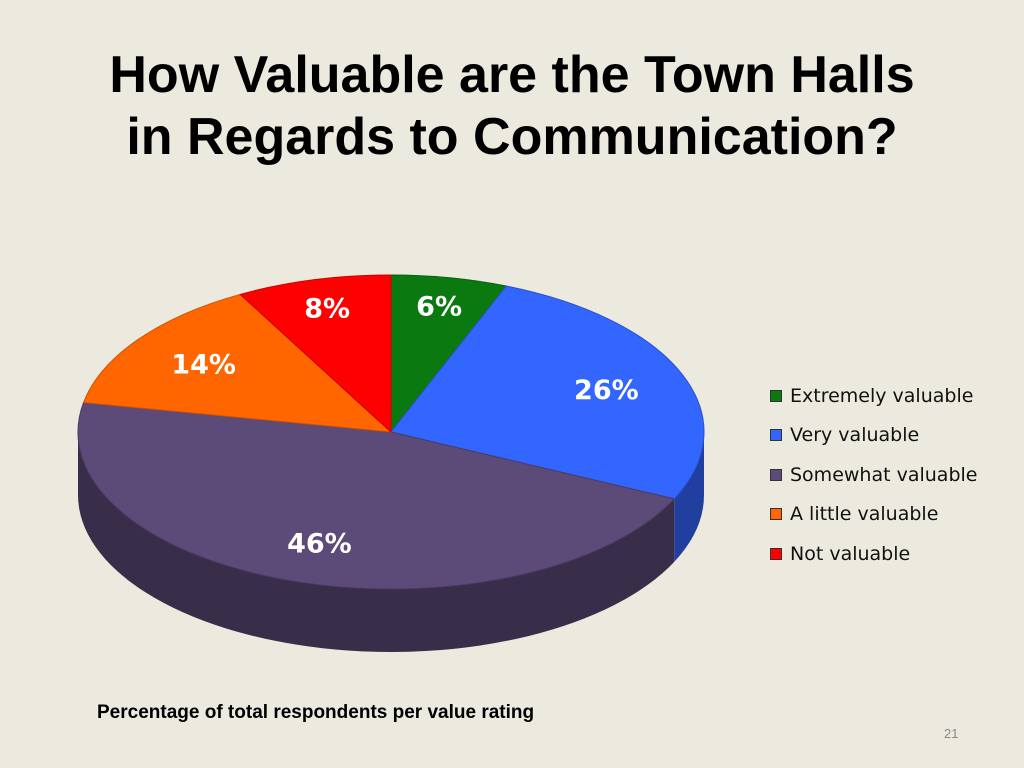 Image resolution: width=1024 pixels, height=768 pixels. Describe the element at coordinates (882, 395) in the screenshot. I see `legend-label: Extremely valuable` at that location.